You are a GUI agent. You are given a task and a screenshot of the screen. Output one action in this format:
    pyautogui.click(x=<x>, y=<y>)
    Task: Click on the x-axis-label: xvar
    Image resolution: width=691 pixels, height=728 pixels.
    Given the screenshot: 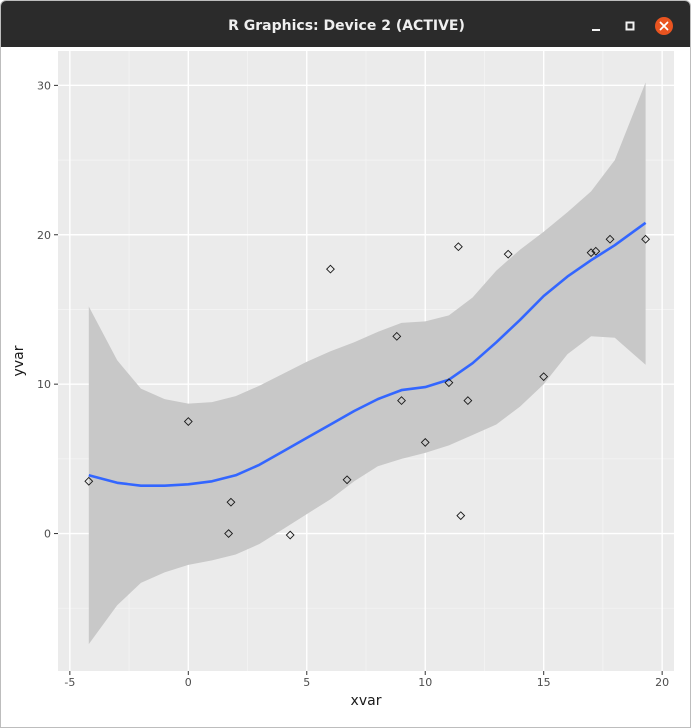 What is the action you would take?
    pyautogui.click(x=366, y=701)
    